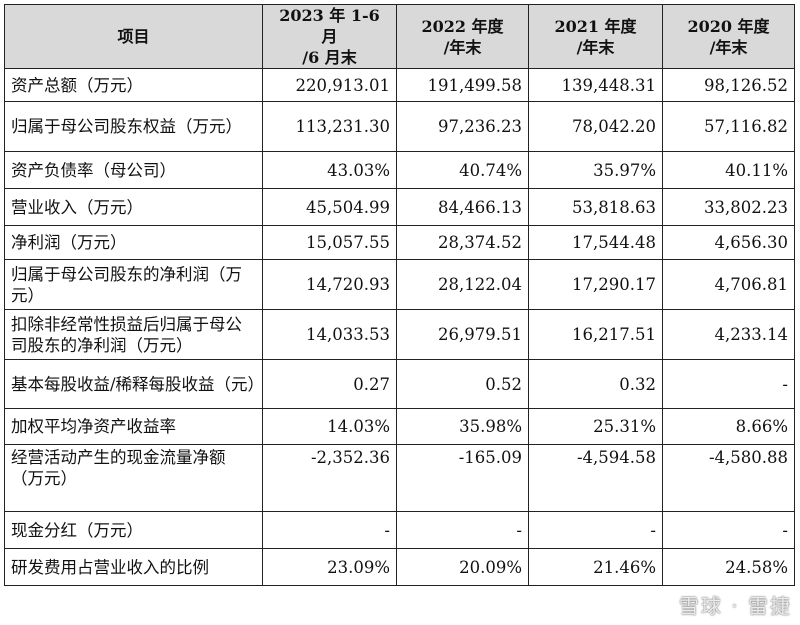  Describe the element at coordinates (133, 478) in the screenshot. I see `row-label: 经营活动产生的现金流量净额（万元）` at that location.